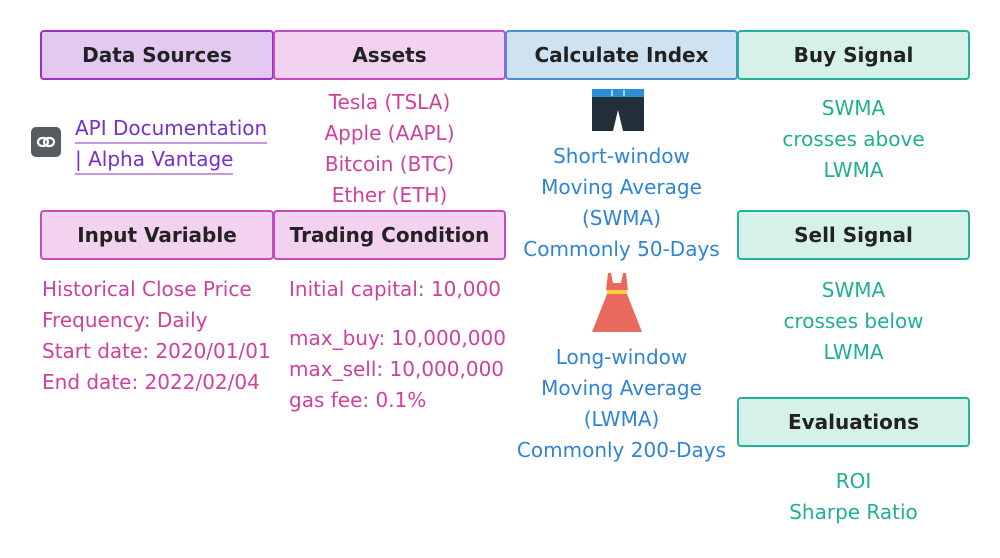 The image size is (1000, 558). I want to click on header-input-variable: Input Variable, so click(157, 235).